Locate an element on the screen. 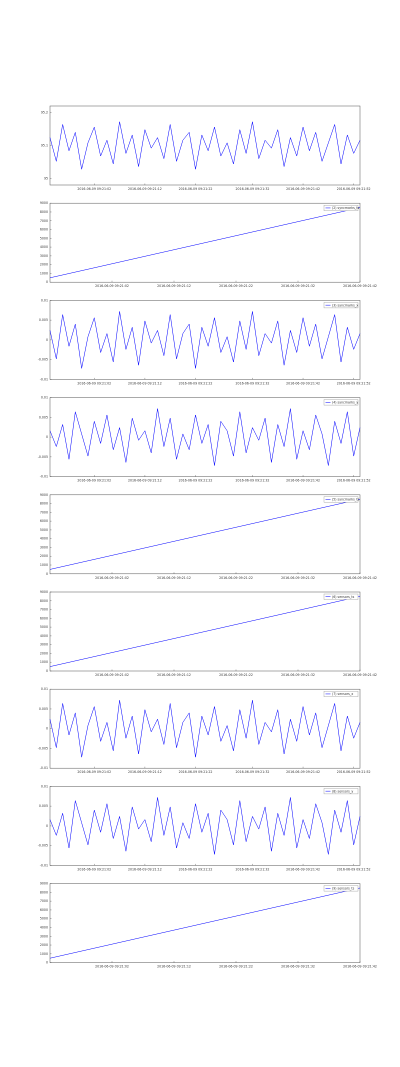  legend-label: (8) sensors_y is located at coordinates (342, 791).